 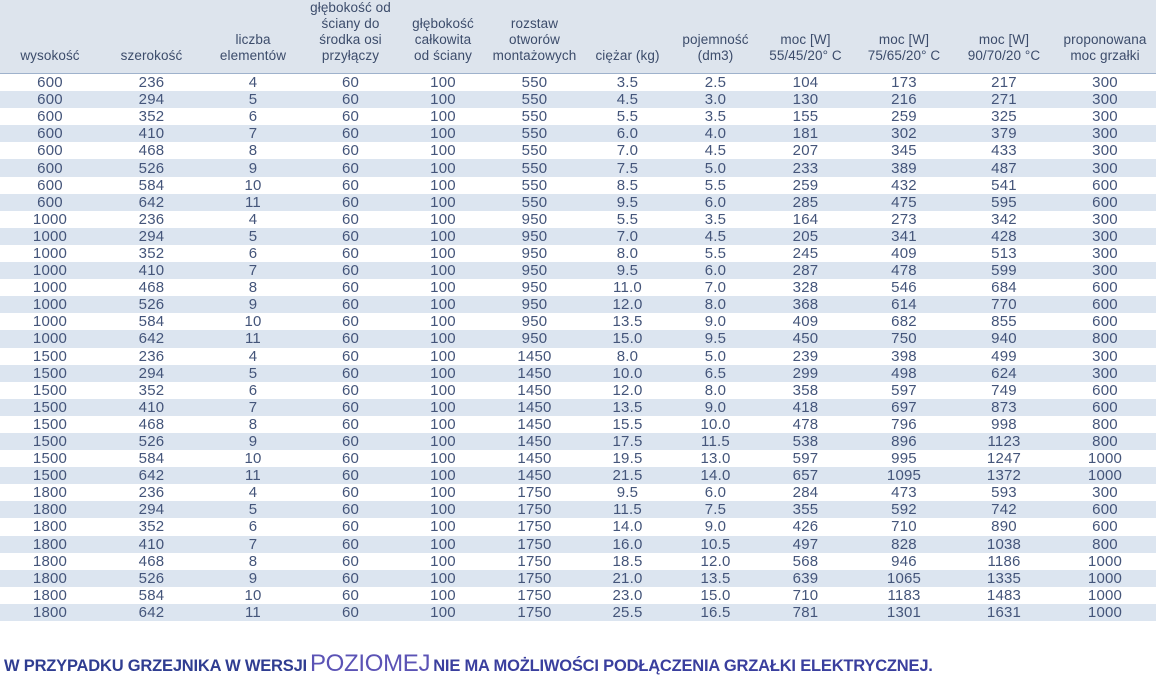 What do you see at coordinates (904, 612) in the screenshot?
I see `cell-moc-75: 1301` at bounding box center [904, 612].